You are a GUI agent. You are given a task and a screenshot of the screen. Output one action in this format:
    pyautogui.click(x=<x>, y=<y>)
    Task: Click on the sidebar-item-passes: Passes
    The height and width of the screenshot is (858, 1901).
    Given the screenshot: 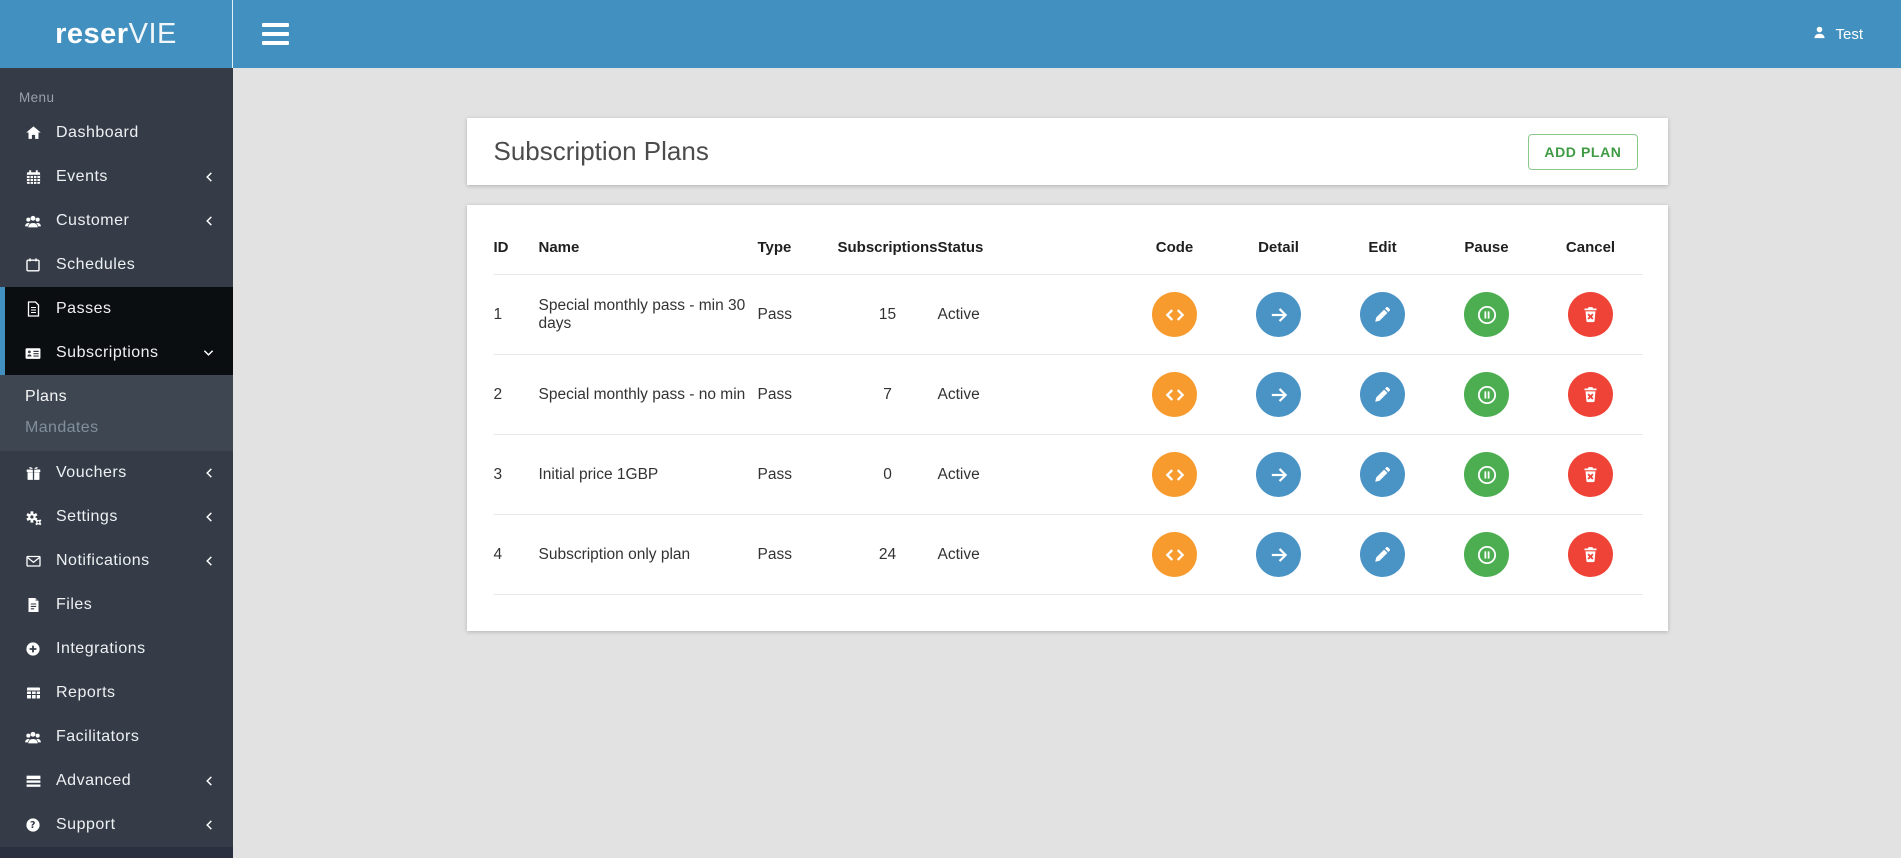 What is the action you would take?
    pyautogui.click(x=119, y=309)
    